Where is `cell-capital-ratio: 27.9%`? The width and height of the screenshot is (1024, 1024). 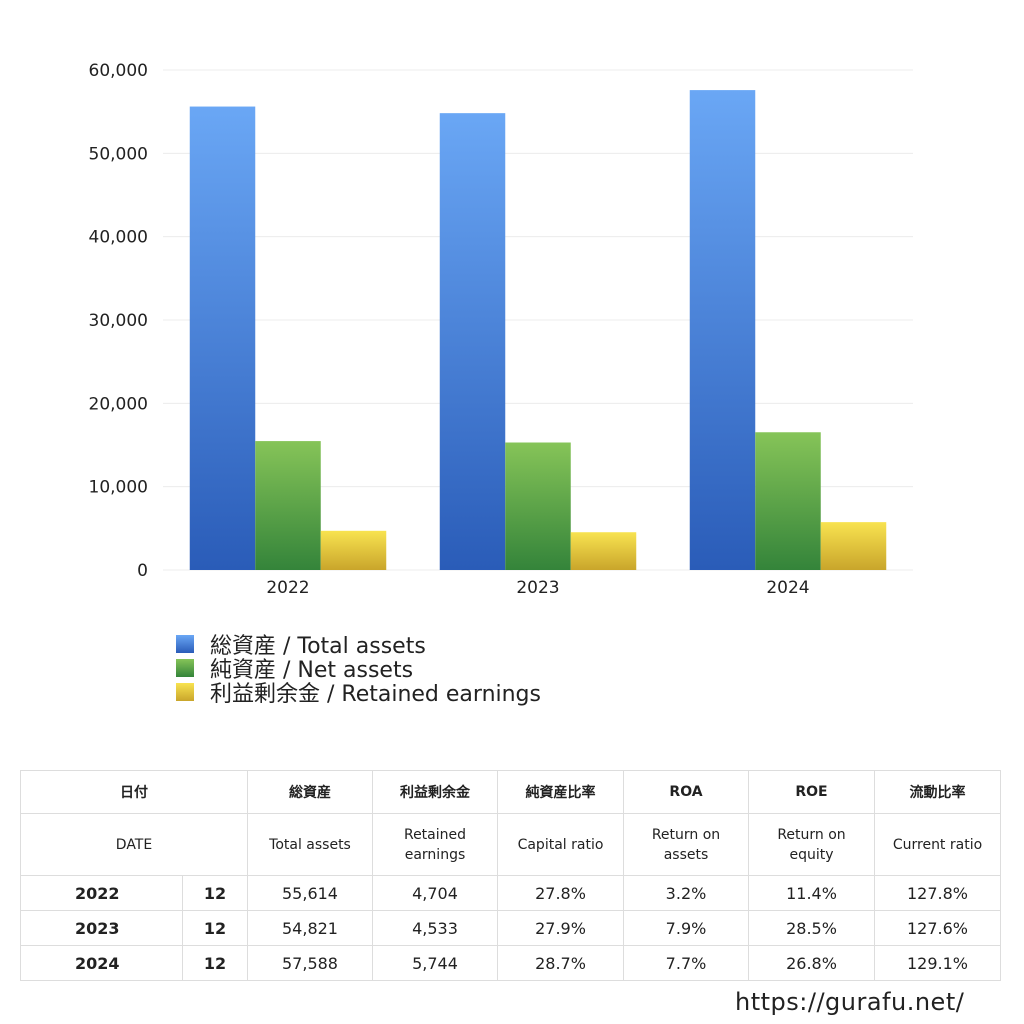
cell-capital-ratio: 27.9% is located at coordinates (560, 928).